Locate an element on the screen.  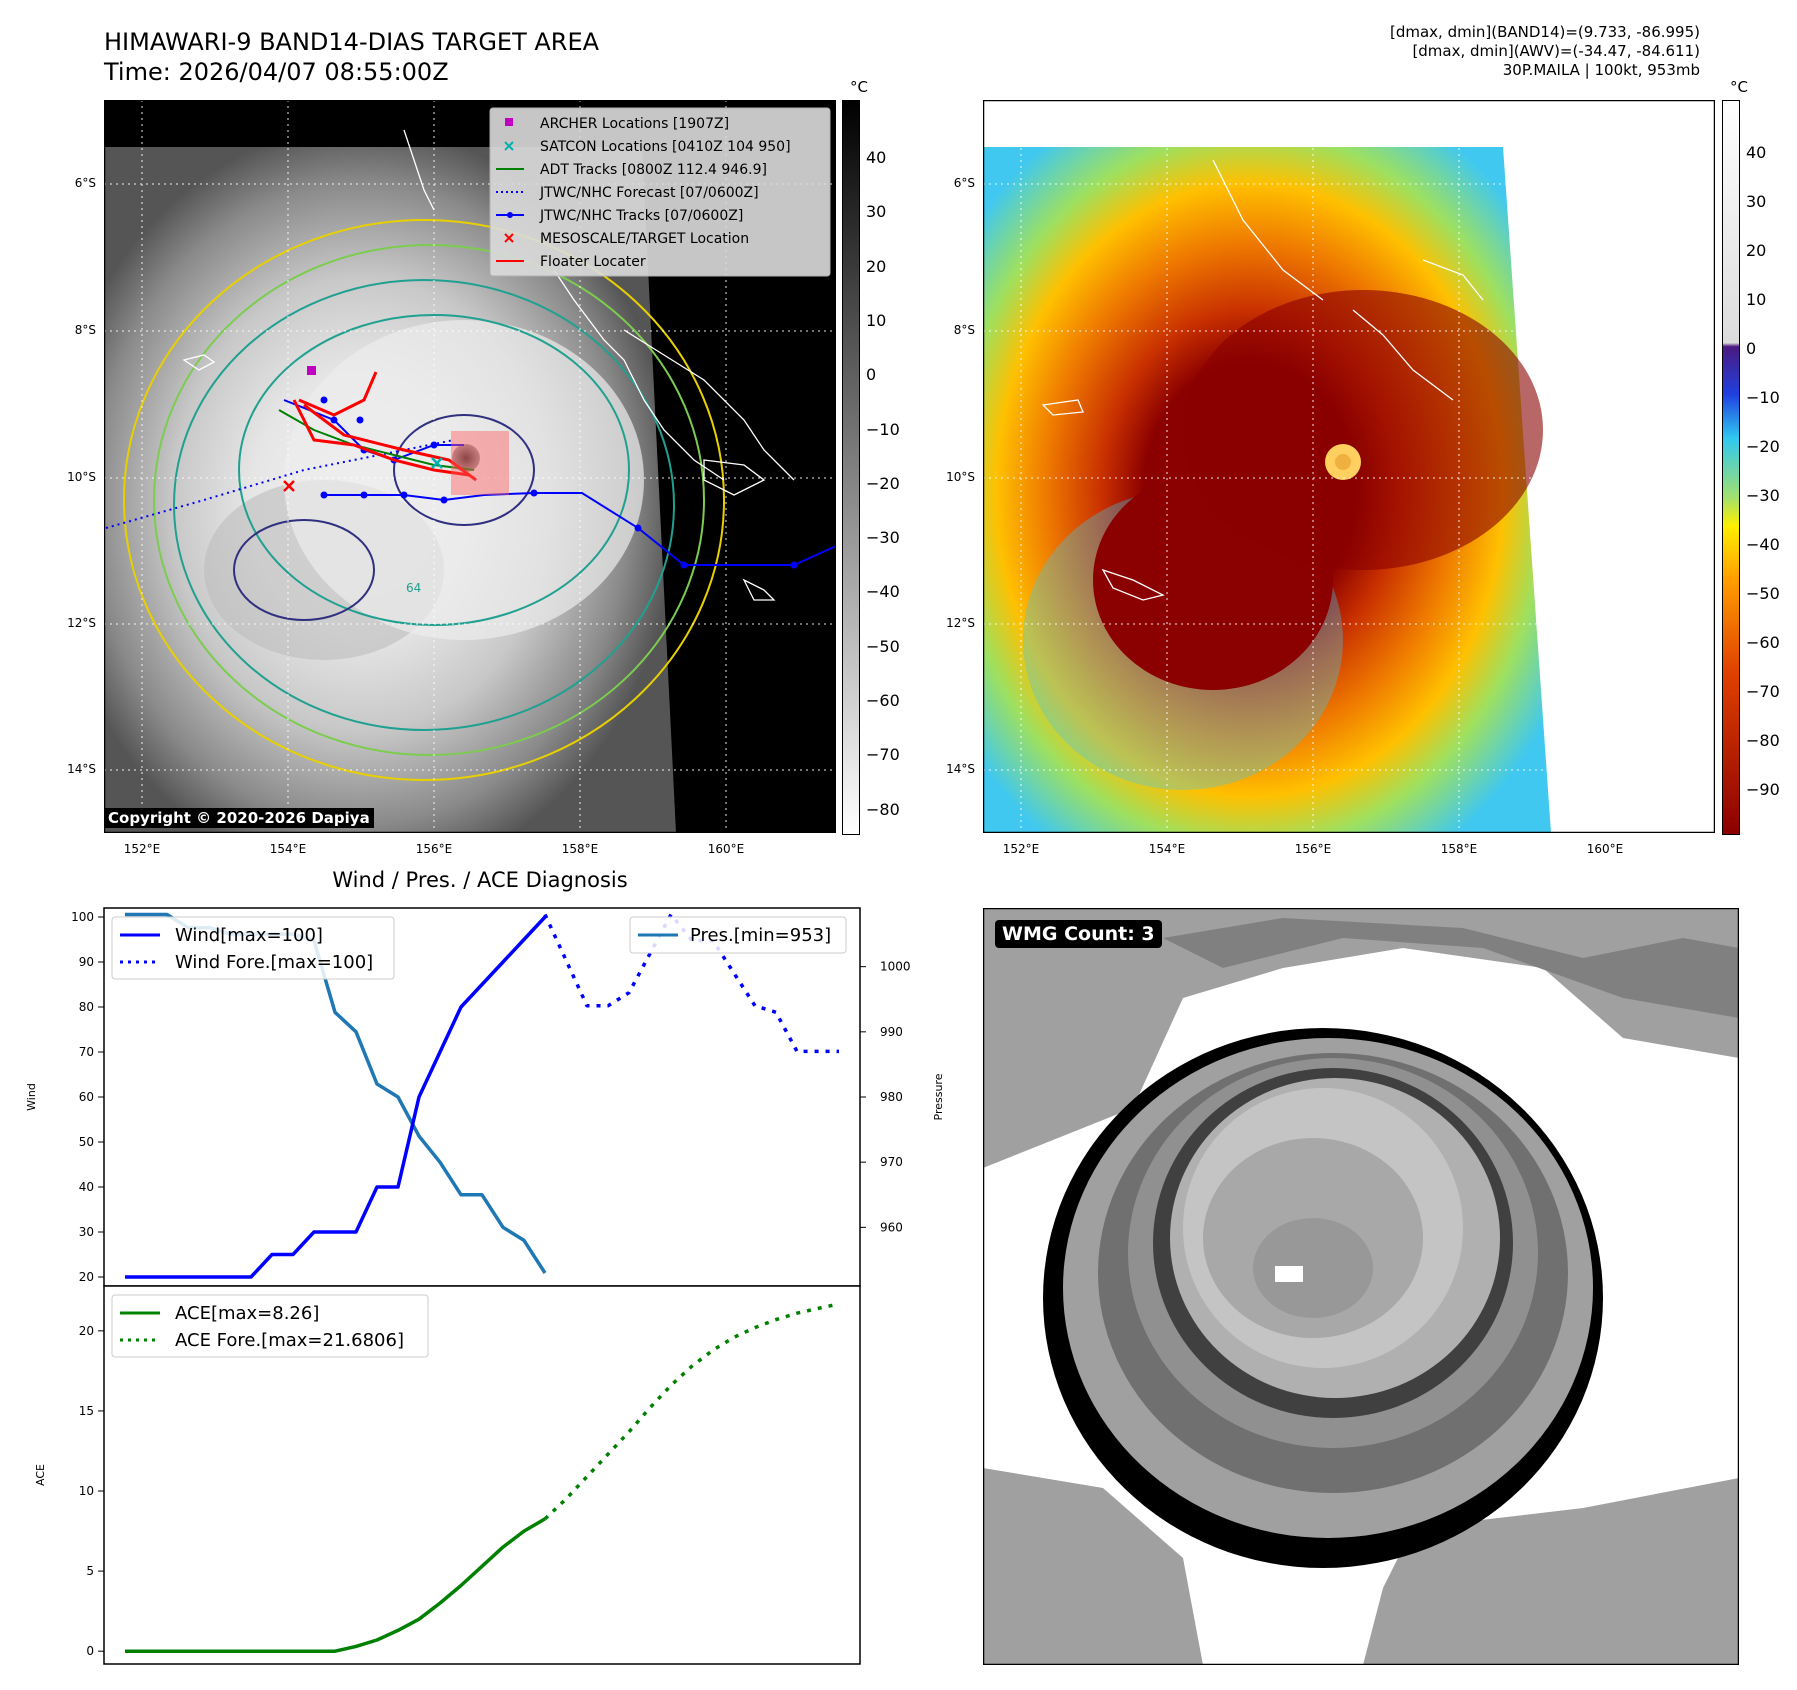
legend-ace: ACE[max=8.26] is located at coordinates (247, 1313).